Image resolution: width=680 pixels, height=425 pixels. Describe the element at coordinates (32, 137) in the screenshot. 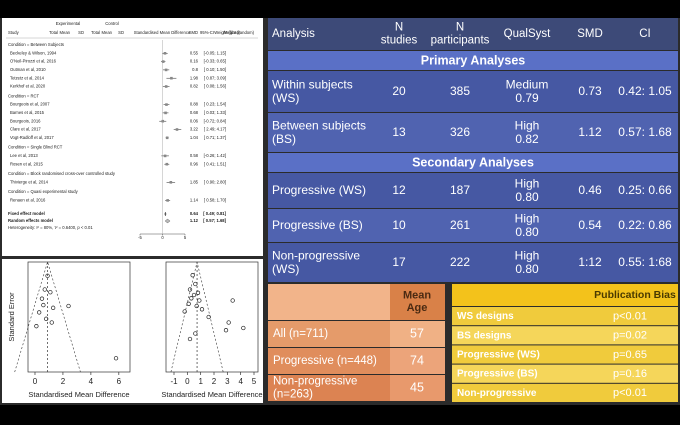

I see `forest-study: Vogt-Radloff et al, 2017` at that location.